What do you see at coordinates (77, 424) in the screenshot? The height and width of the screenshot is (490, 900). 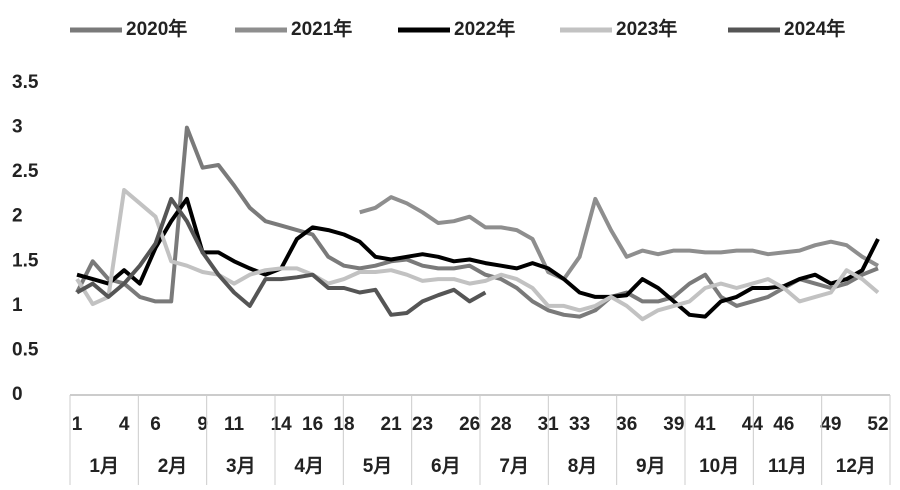 I see `x-tick-label: 1` at bounding box center [77, 424].